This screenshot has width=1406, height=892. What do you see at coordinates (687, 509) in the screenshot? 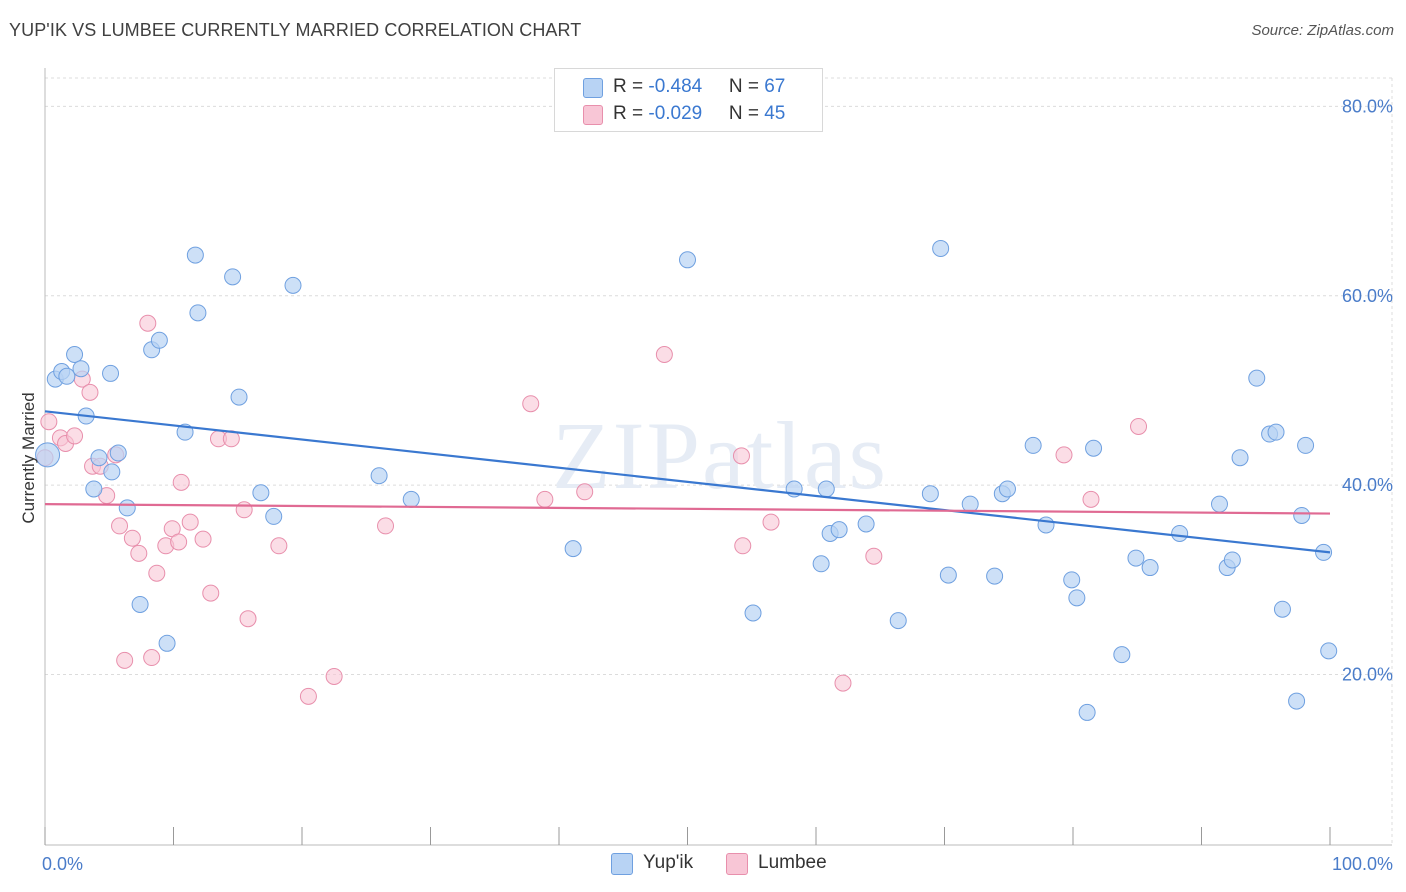
I see `lumbee-trend-line` at bounding box center [687, 509].